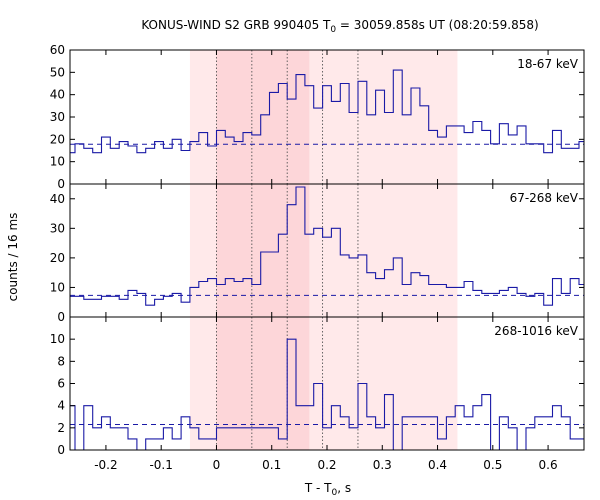  What do you see at coordinates (492, 465) in the screenshot?
I see `x-tick-label: 0.5` at bounding box center [492, 465].